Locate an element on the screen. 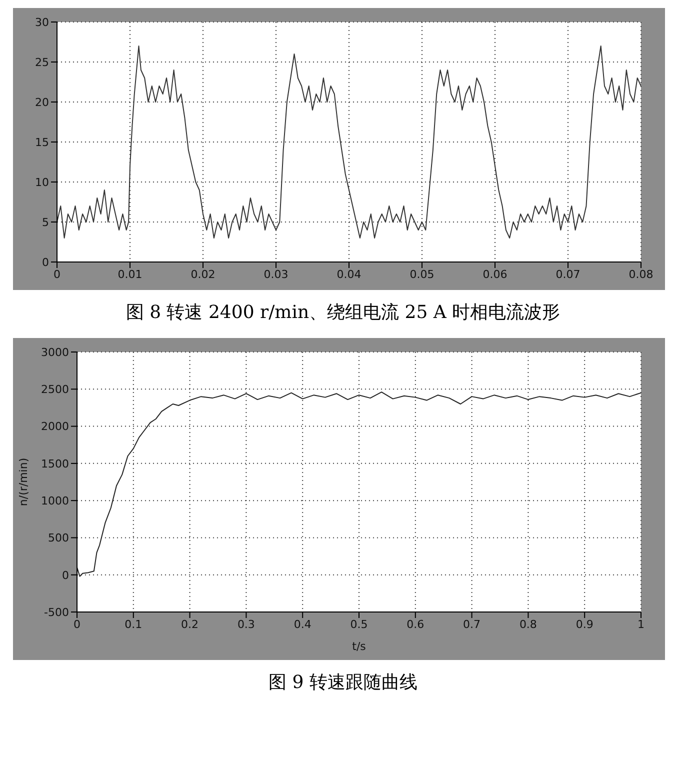 This screenshot has width=686, height=758. x-axis-title: t/s is located at coordinates (359, 646).